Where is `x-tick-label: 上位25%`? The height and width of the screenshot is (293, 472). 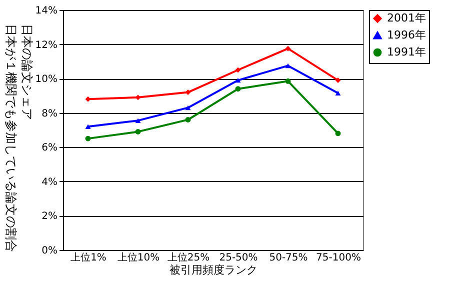 x-tick-label: 上位25% is located at coordinates (188, 258).